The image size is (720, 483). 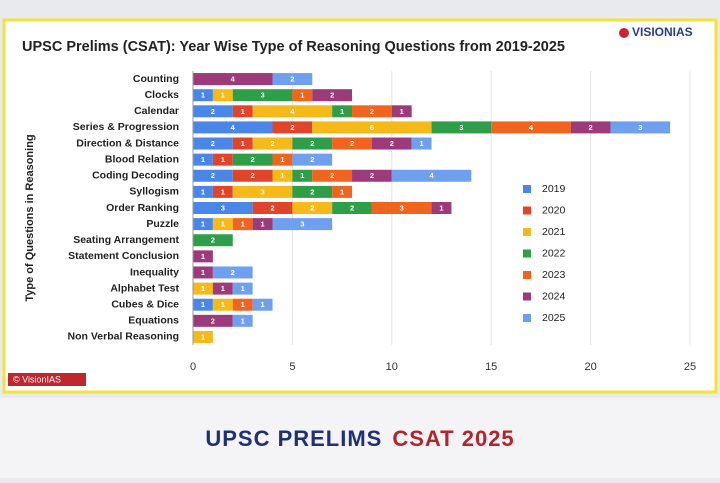 I want to click on y-tick-label: Series & Progression, so click(x=126, y=127).